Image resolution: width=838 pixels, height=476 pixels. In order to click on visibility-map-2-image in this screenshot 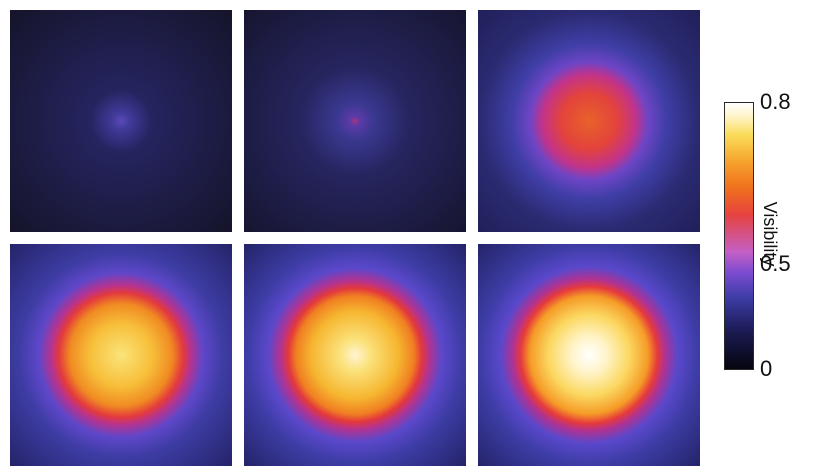, I will do `click(355, 121)`.